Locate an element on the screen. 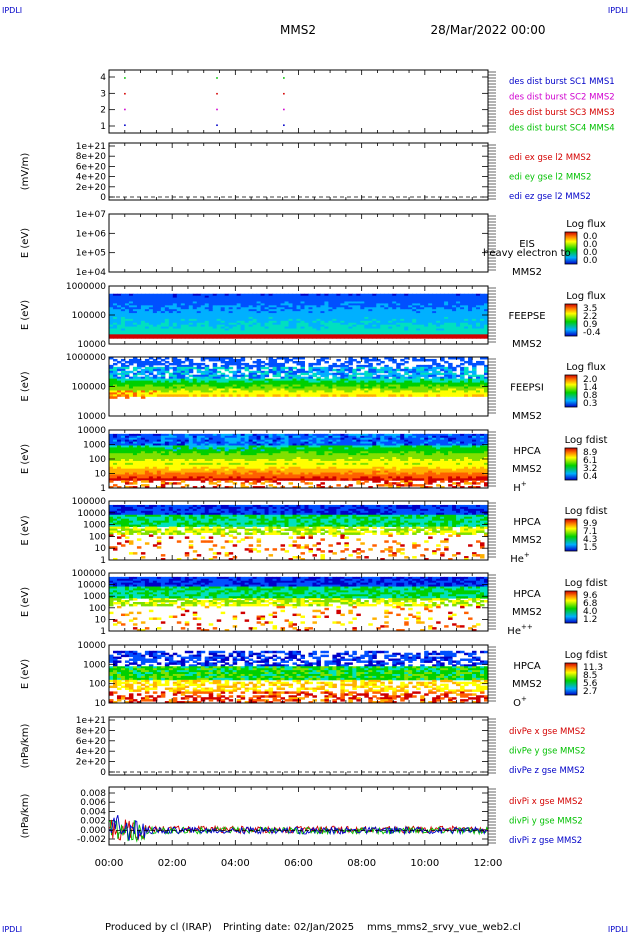  corner-label-tr: IPDLI is located at coordinates (618, 10).